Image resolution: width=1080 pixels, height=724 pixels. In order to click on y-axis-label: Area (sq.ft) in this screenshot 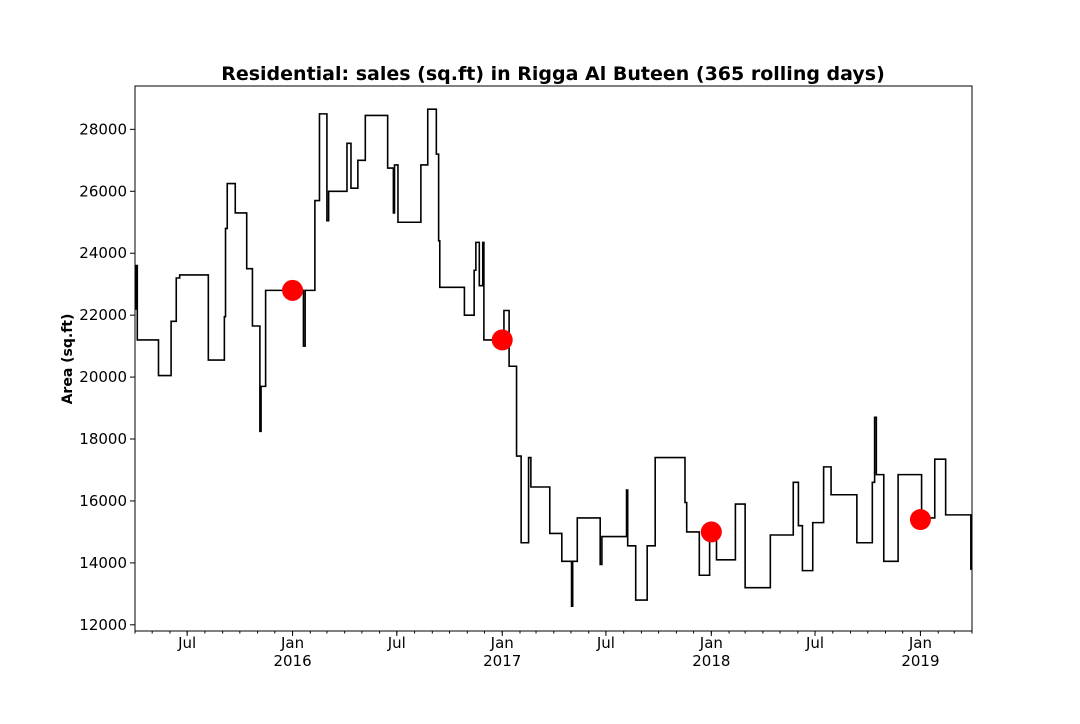, I will do `click(68, 359)`.